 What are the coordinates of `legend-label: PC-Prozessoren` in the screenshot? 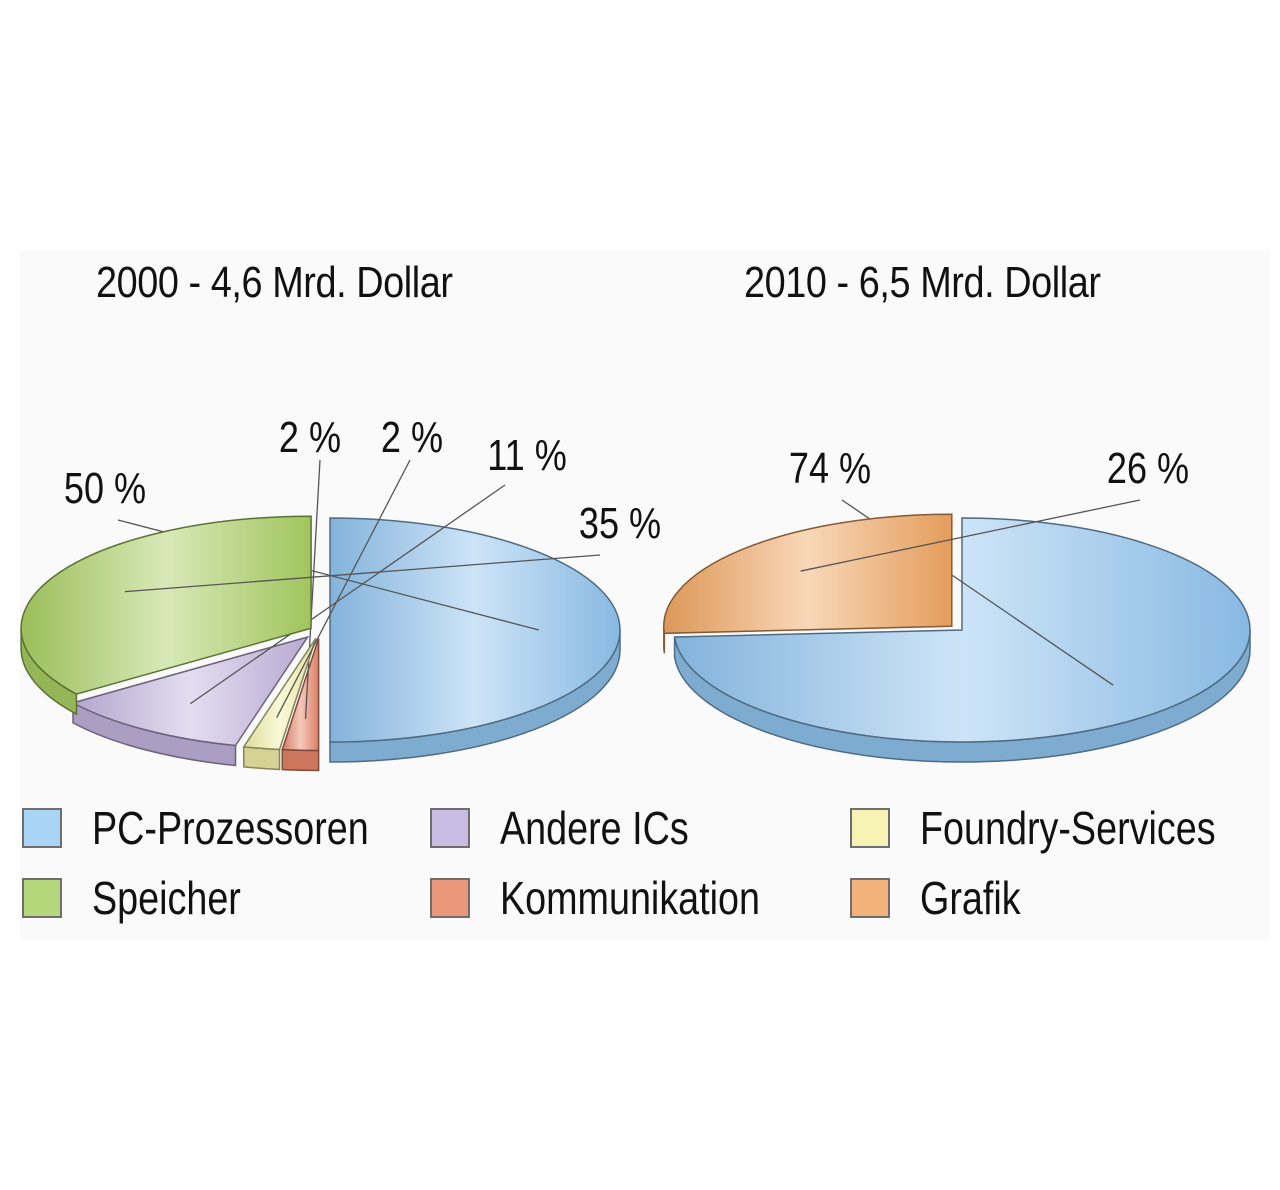 It's located at (230, 828).